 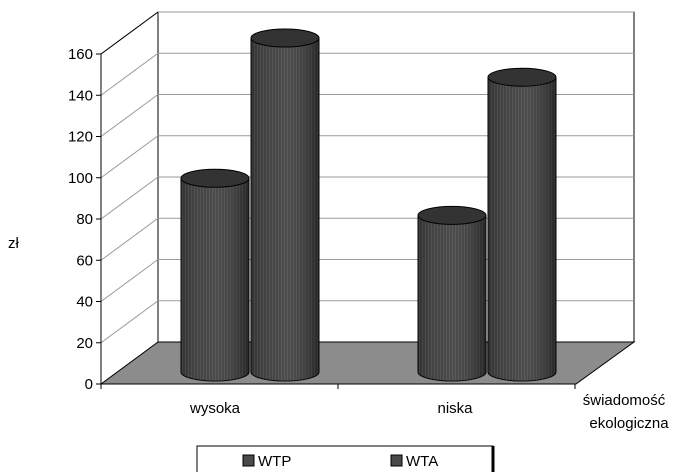 I want to click on bar-wtp-niska, so click(x=452, y=293).